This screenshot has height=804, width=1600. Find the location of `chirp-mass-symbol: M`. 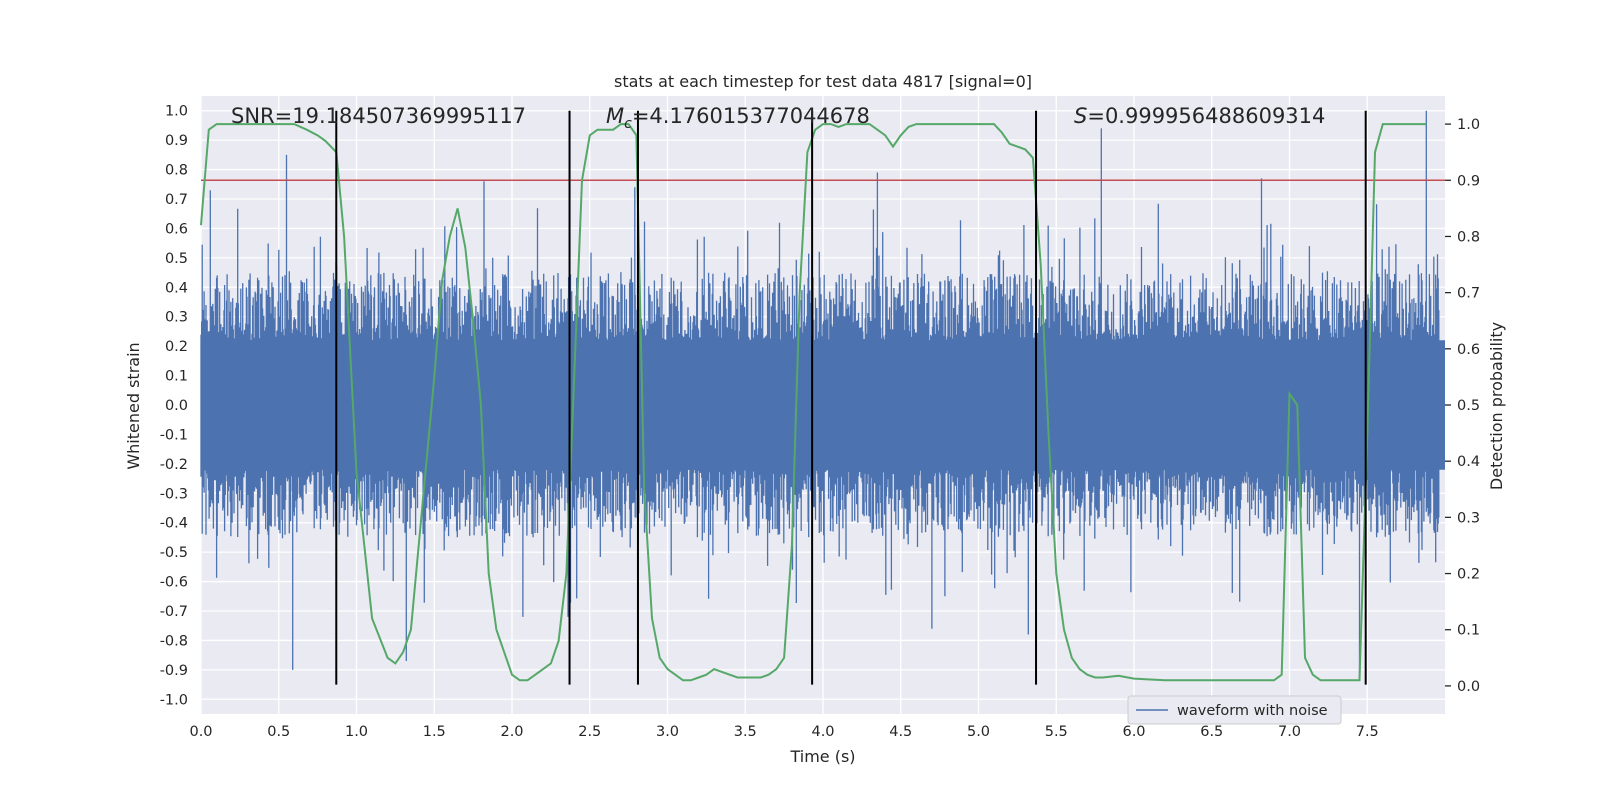

chirp-mass-symbol: M is located at coordinates (615, 116).